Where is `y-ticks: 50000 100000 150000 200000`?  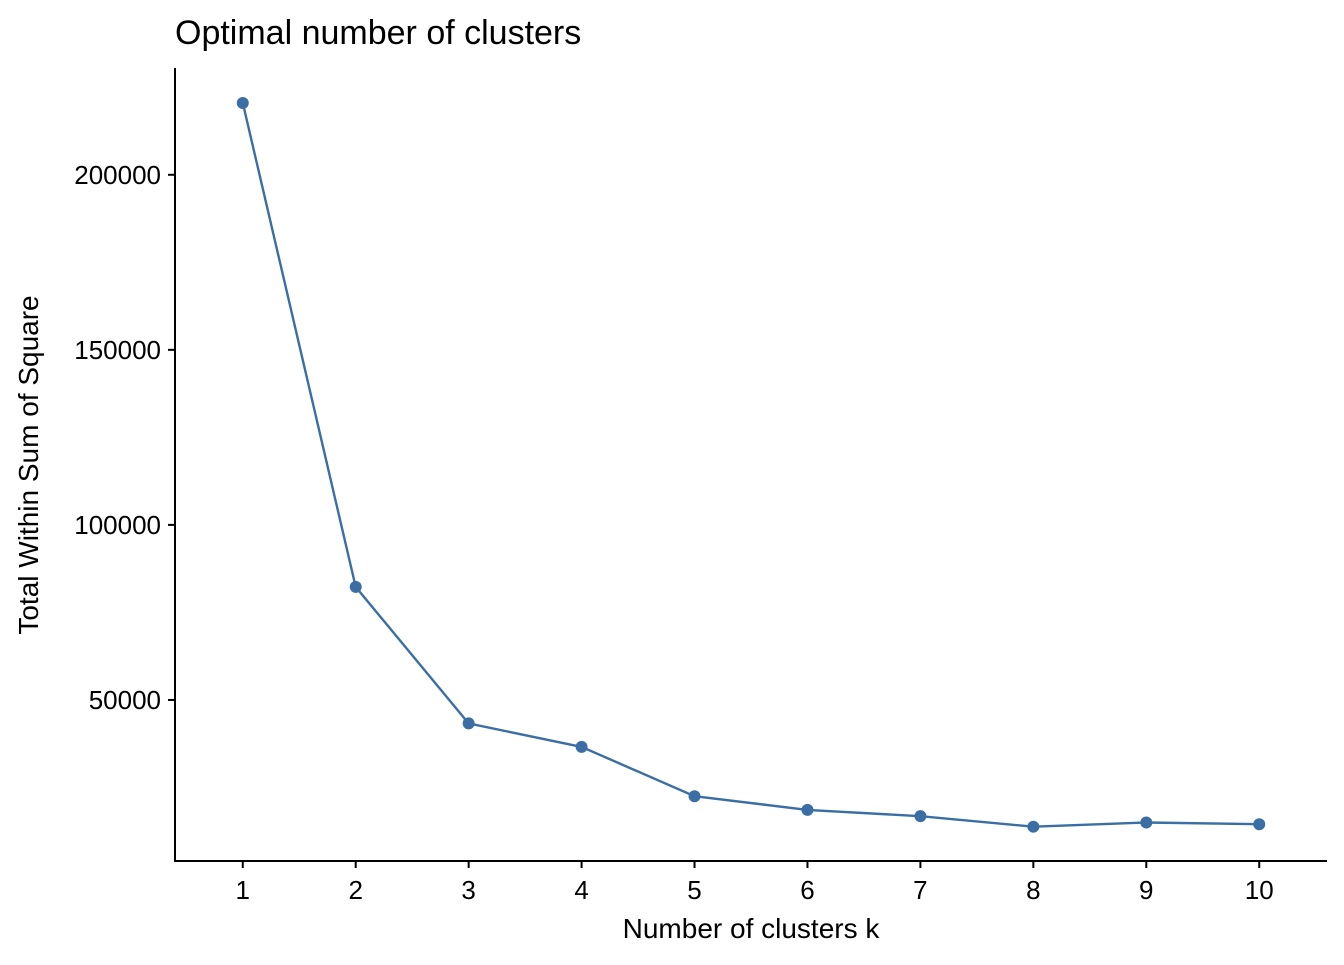 y-ticks: 50000 100000 150000 200000 is located at coordinates (124, 437).